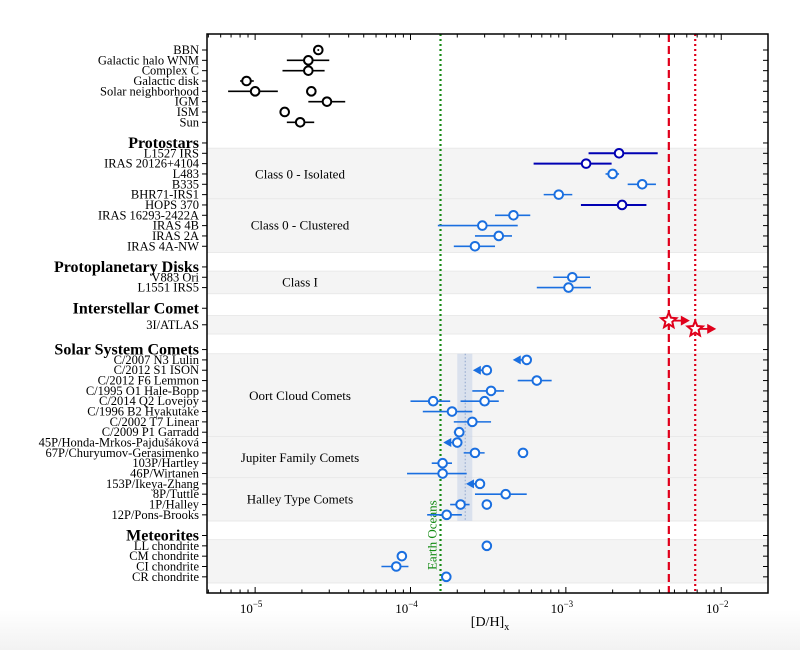  Describe the element at coordinates (153, 484) in the screenshot. I see `y-tick-label: 153P/Ikeya-Zhang` at that location.